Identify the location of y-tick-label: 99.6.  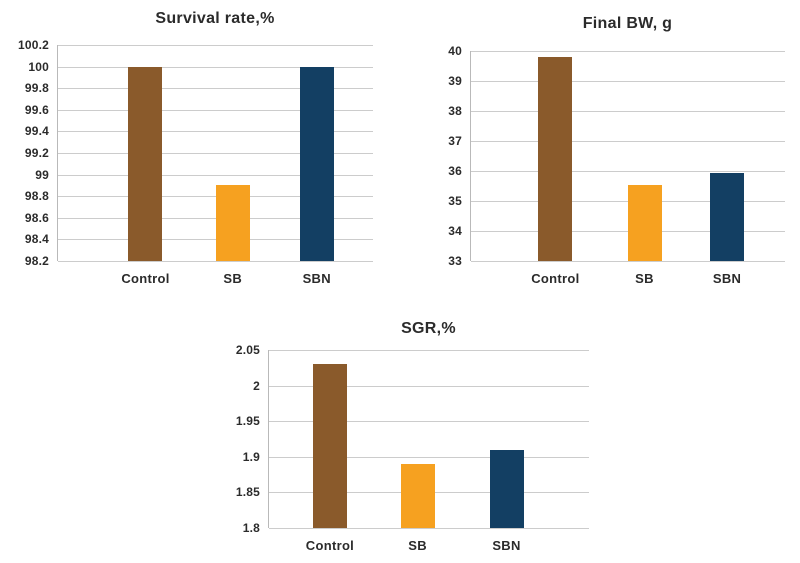
(36, 109).